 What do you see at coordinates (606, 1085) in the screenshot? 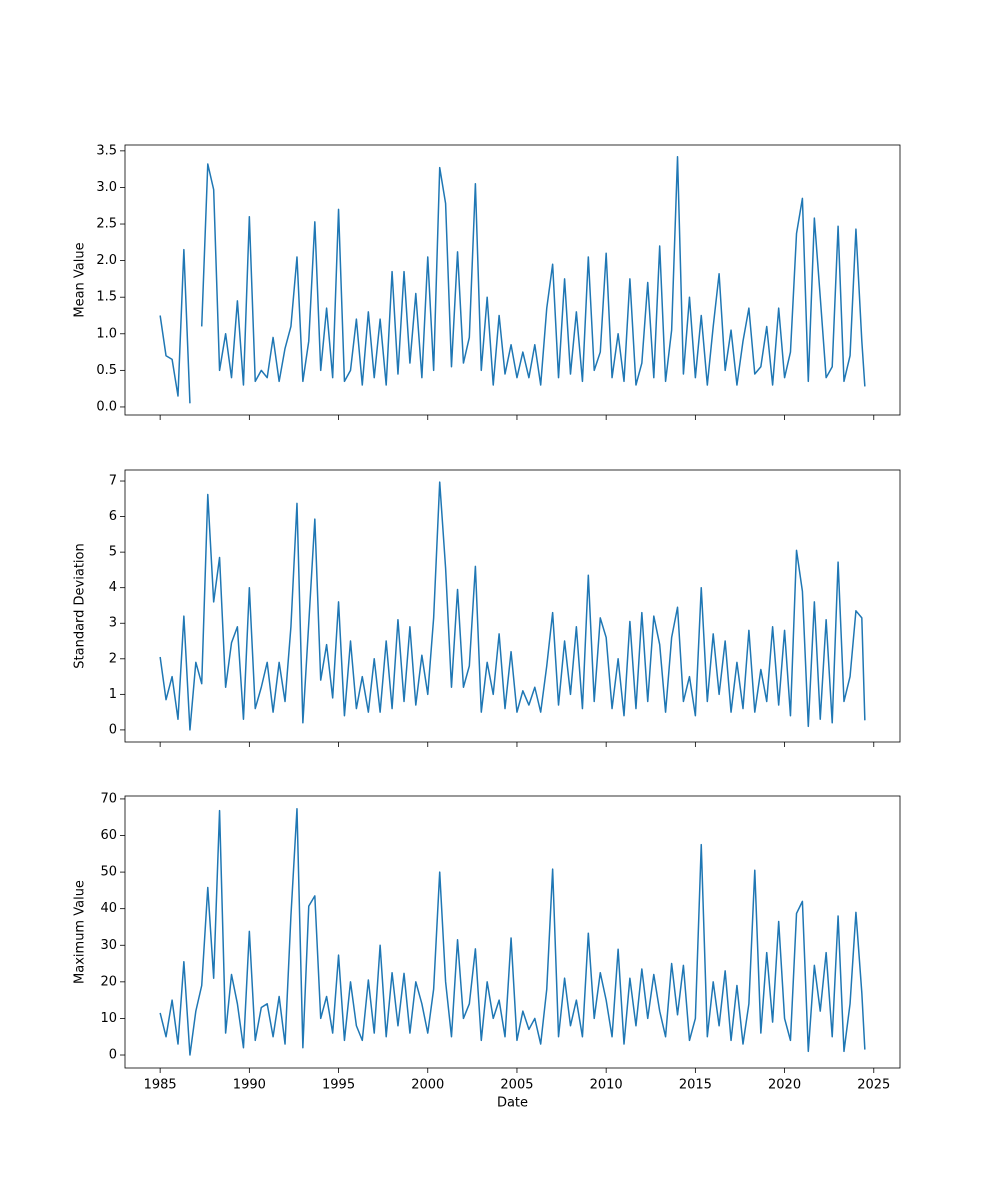
I see `x-tick-label: 2010` at bounding box center [606, 1085].